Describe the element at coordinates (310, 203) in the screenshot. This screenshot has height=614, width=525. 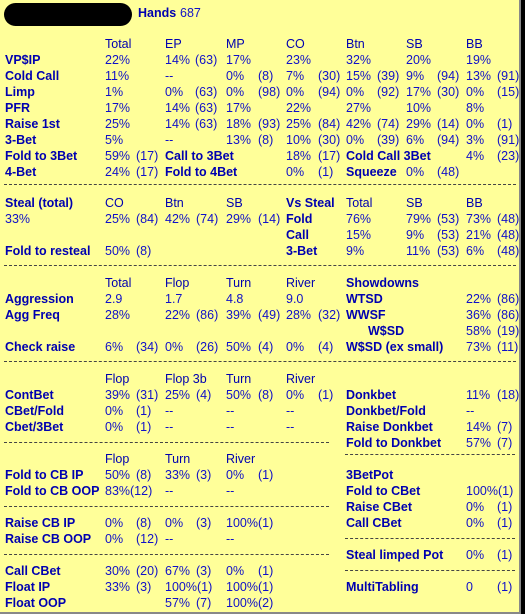
I see `col-vs-steal: Vs Steal` at that location.